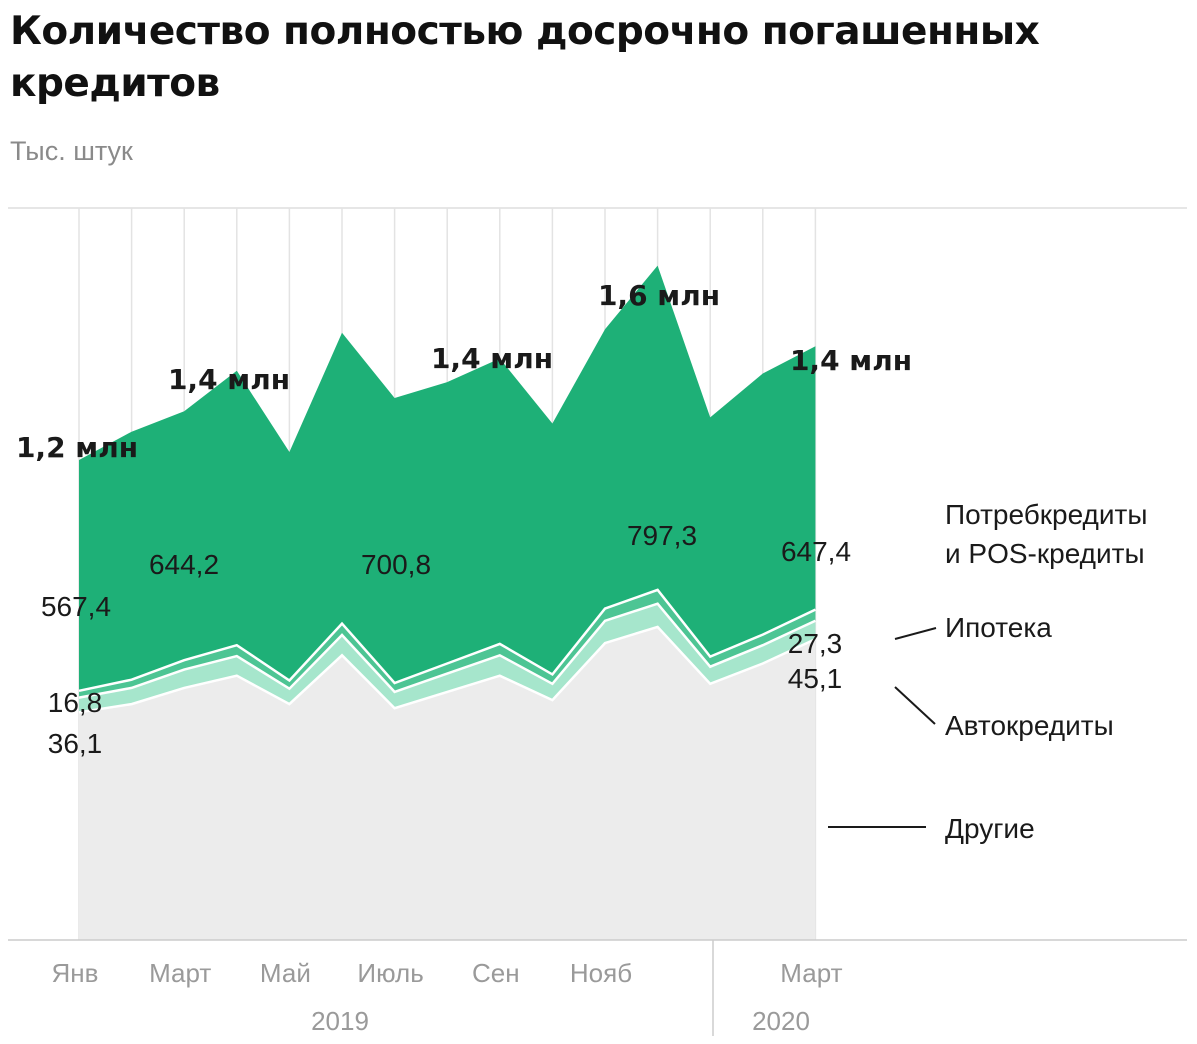  Describe the element at coordinates (915, 705) in the screenshot. I see `legend-auto-leader` at that location.